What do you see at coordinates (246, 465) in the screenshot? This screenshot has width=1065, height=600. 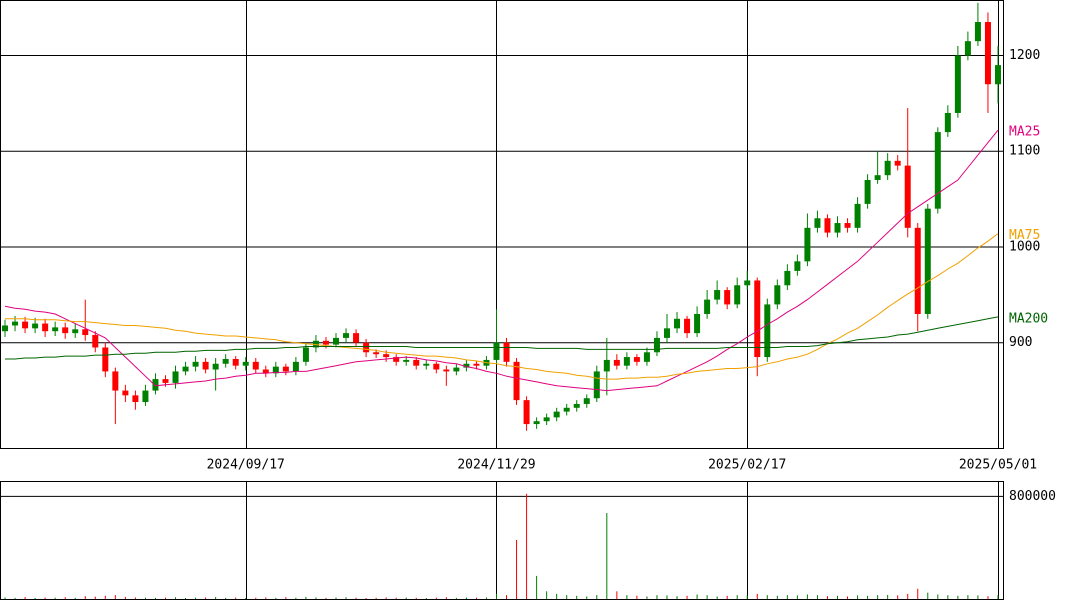 I see `x-tick-label: 2024/09/17` at bounding box center [246, 465].